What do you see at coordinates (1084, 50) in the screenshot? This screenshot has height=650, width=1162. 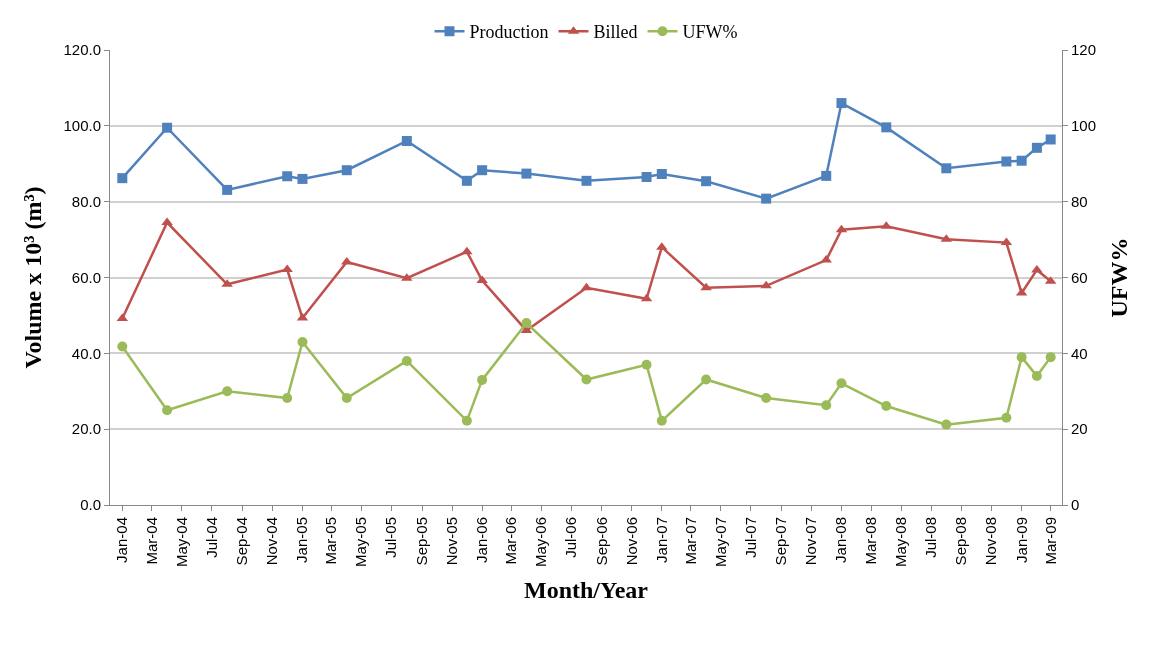 I see `y2-tick-label: 120` at bounding box center [1084, 50].